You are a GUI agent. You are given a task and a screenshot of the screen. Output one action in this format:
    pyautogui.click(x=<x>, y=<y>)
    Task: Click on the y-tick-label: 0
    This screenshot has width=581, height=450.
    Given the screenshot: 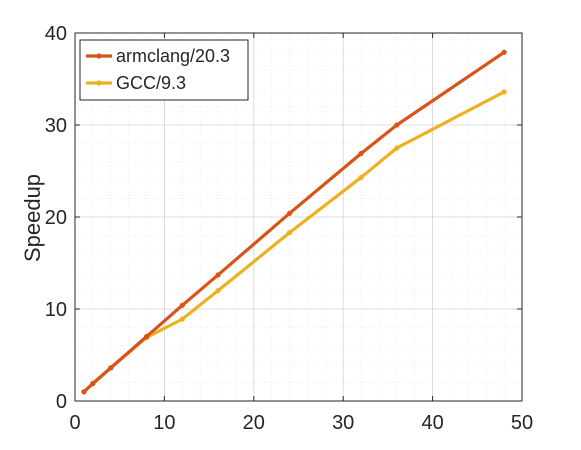 What is the action you would take?
    pyautogui.click(x=61, y=402)
    